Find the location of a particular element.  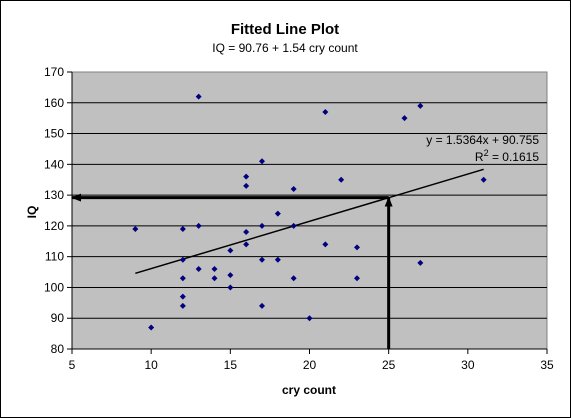

x-tick-label: 10 is located at coordinates (151, 365).